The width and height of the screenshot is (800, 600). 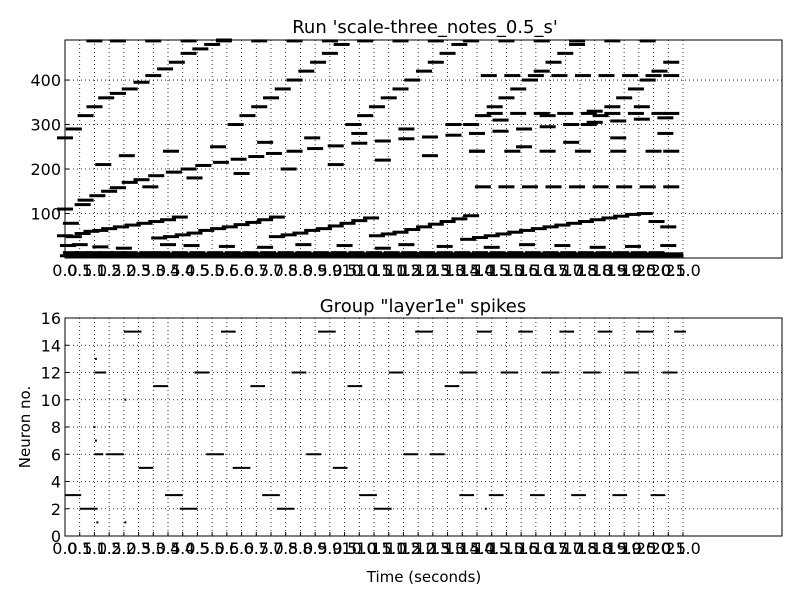 What do you see at coordinates (153, 270) in the screenshot?
I see `x-tick-label: 3.0` at bounding box center [153, 270].